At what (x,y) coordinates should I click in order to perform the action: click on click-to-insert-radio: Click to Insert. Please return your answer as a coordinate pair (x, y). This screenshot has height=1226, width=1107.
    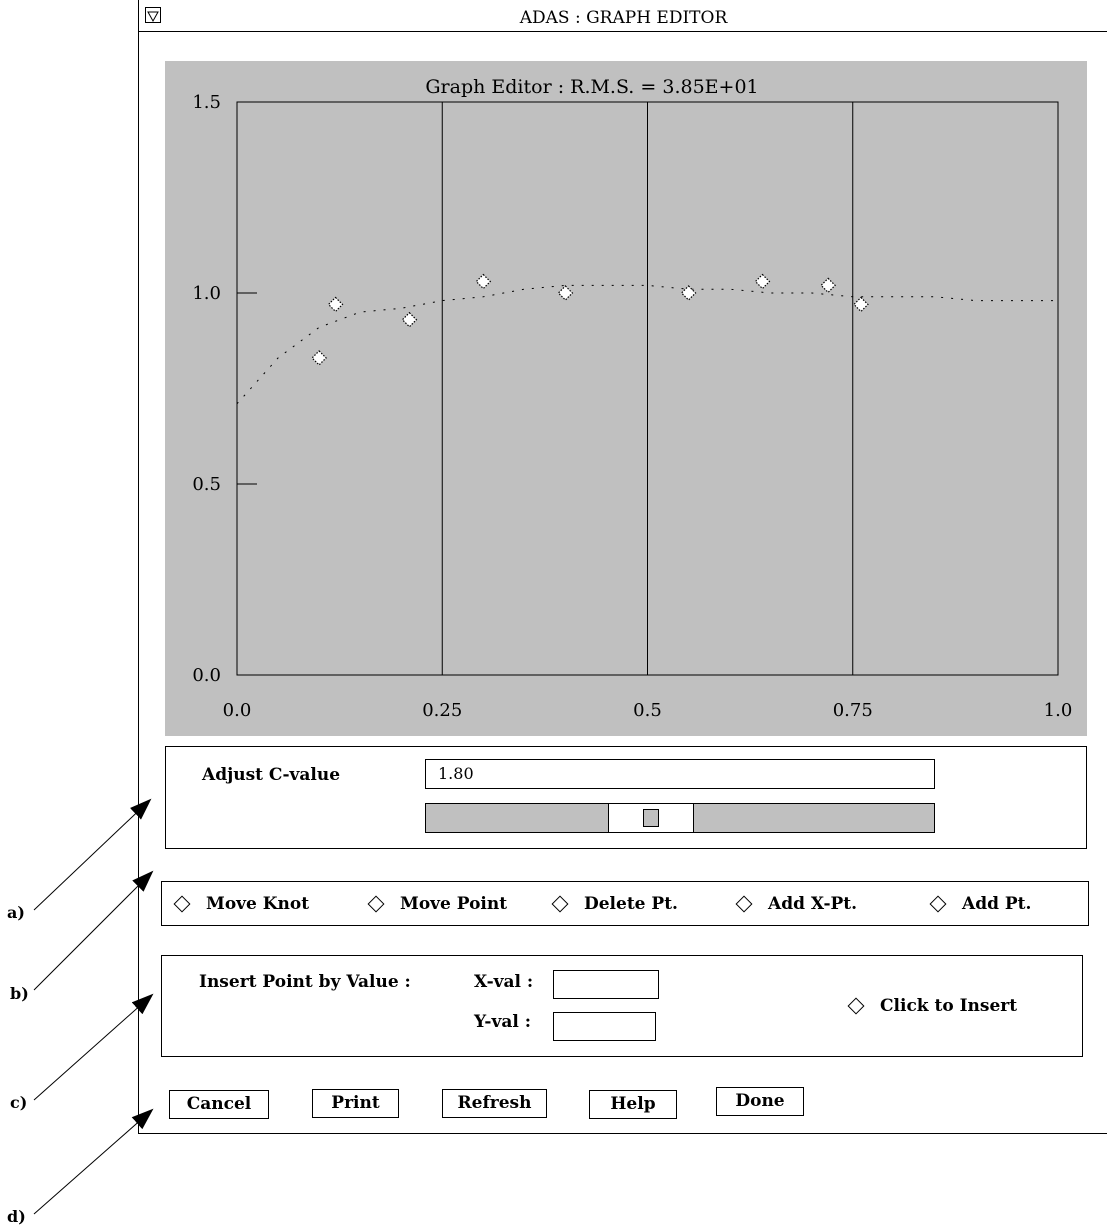
    Looking at the image, I should click on (932, 1006).